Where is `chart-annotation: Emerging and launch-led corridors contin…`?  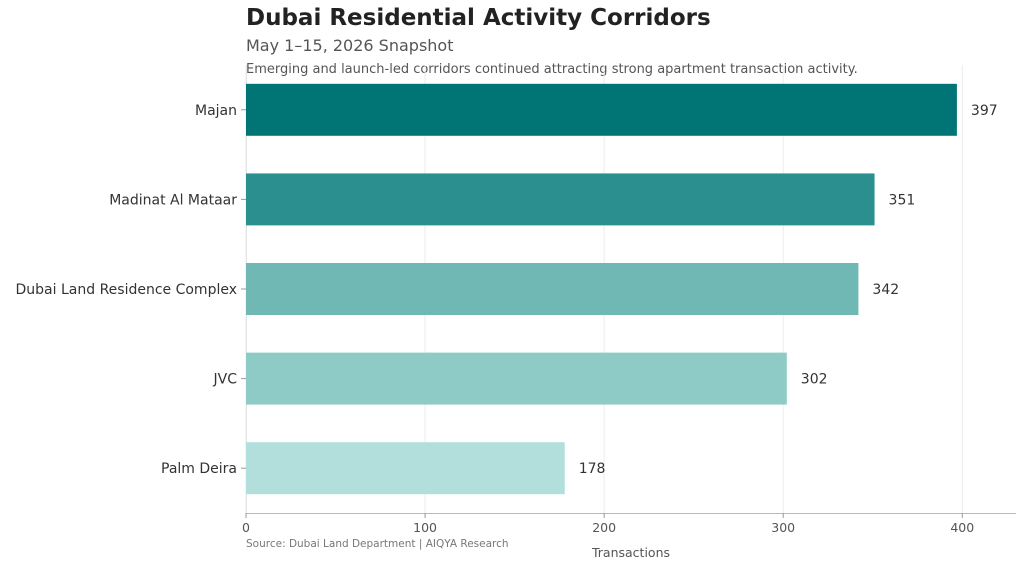 chart-annotation: Emerging and launch-led corridors contin… is located at coordinates (552, 69).